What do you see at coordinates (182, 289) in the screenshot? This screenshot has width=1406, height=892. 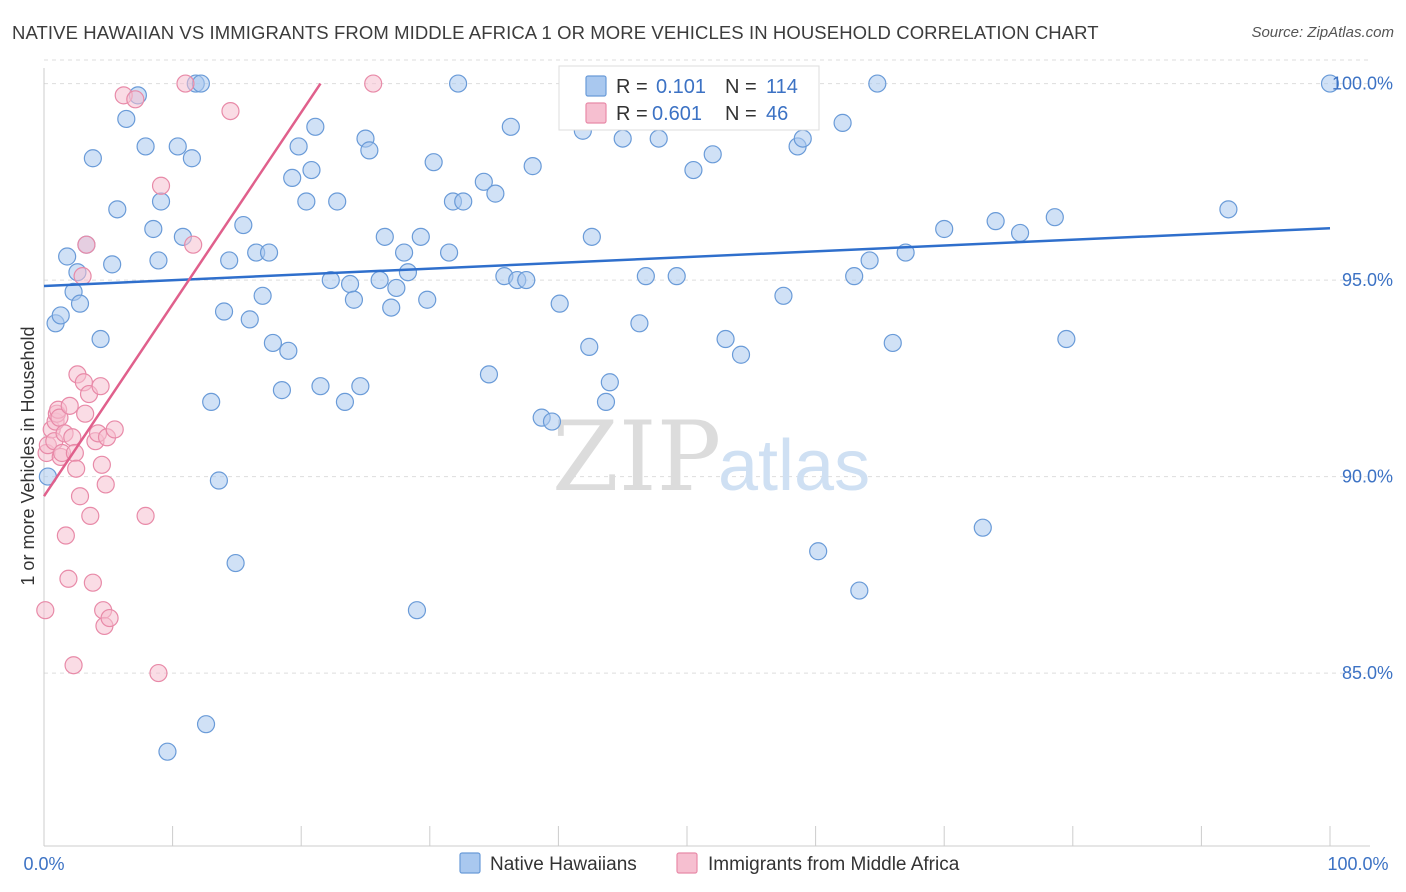 I see `trendline-immigrants-middle-africa` at bounding box center [182, 289].